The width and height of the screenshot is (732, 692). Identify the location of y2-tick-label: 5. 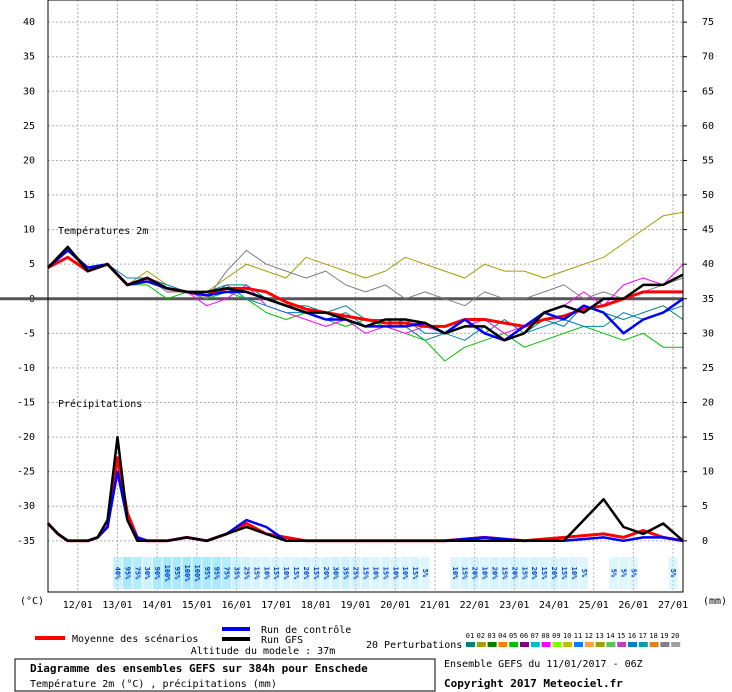
(705, 506).